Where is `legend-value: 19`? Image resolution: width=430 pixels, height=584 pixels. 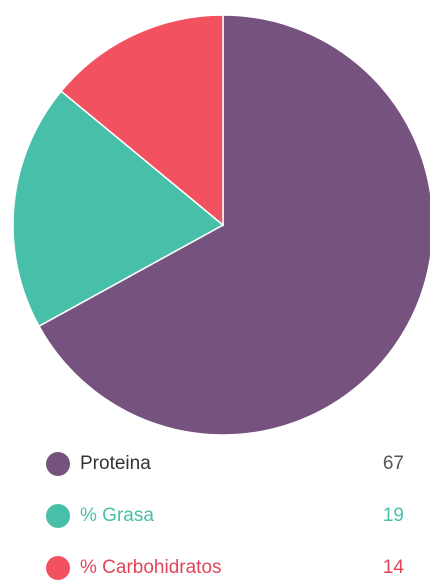
legend-value: 19 is located at coordinates (393, 515).